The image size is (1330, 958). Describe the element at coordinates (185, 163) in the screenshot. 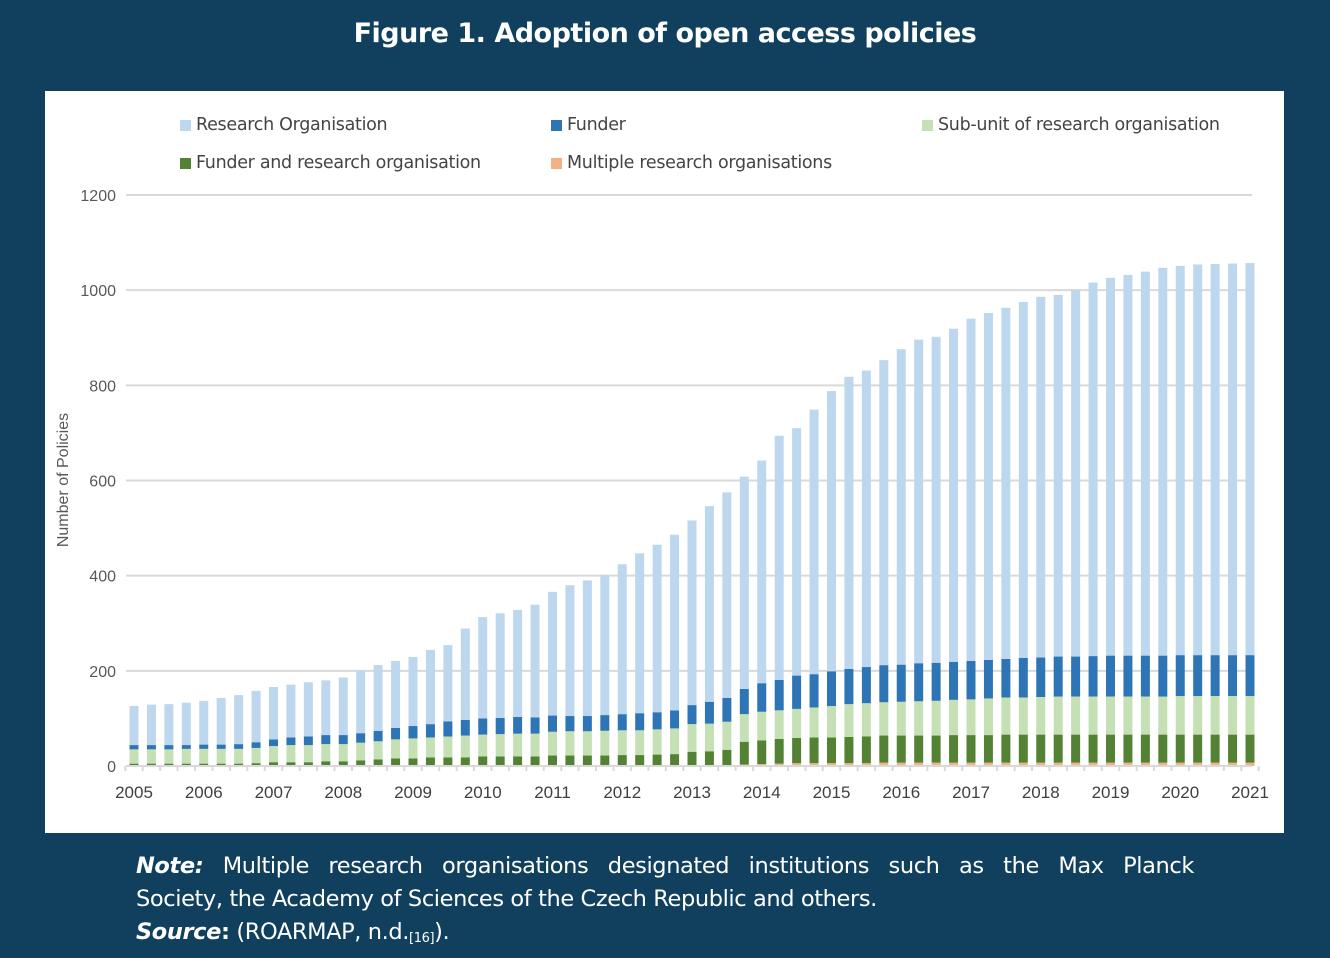

I see `legend-swatch-funder-and-research` at that location.